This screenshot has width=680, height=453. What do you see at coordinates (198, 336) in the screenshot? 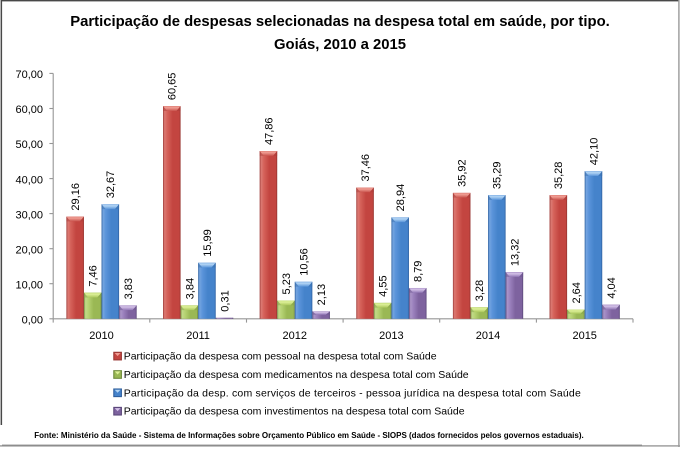
I see `svg-text: 2011` at bounding box center [198, 336].